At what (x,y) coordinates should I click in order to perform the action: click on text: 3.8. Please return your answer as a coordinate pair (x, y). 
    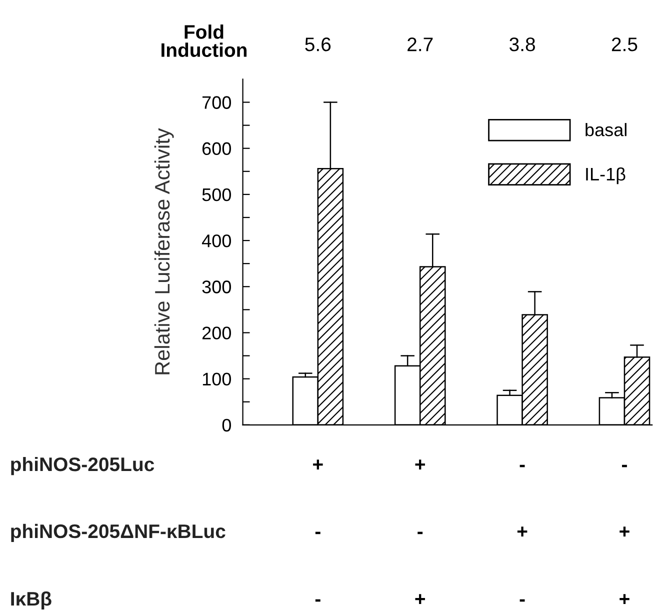
    Looking at the image, I should click on (522, 45).